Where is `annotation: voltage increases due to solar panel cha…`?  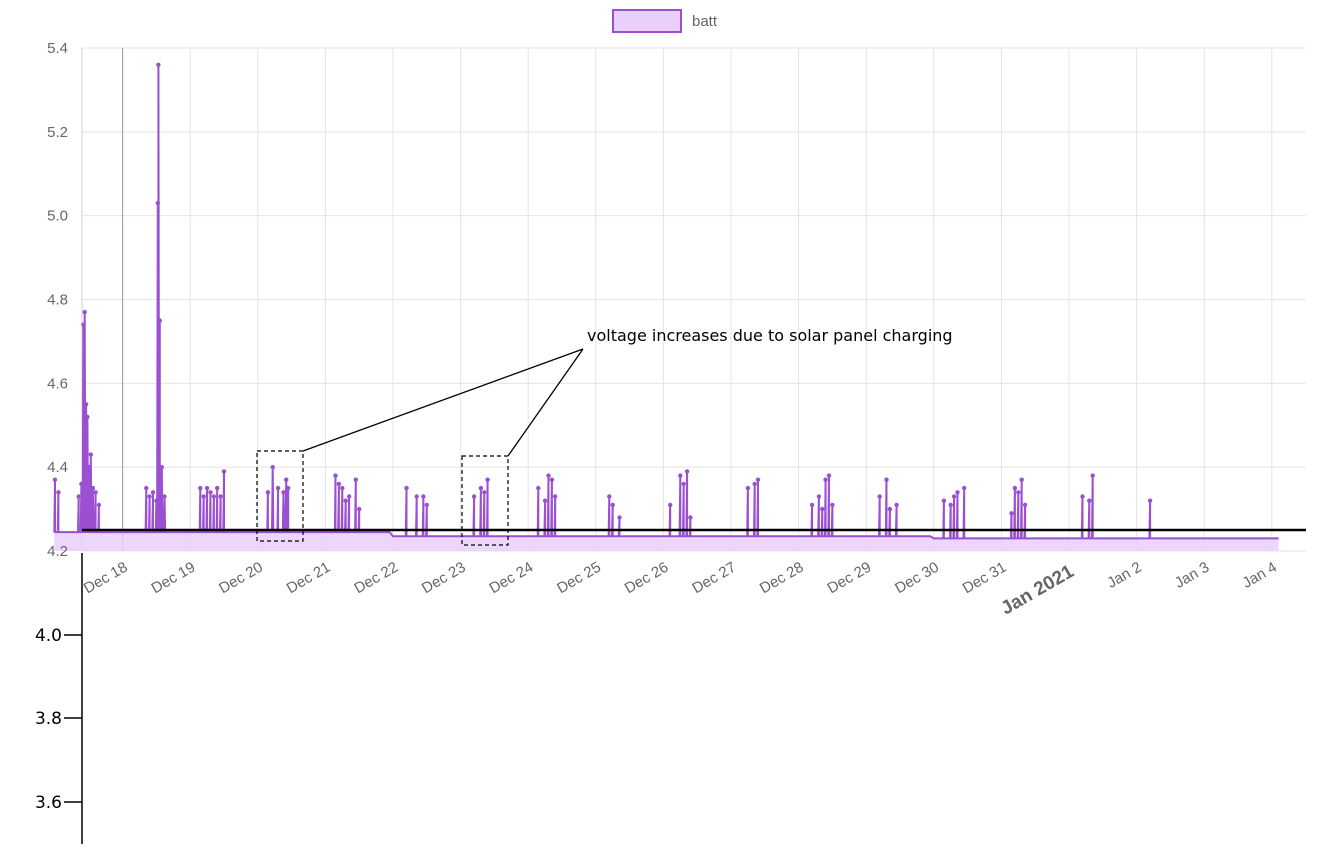
annotation: voltage increases due to solar panel cha… is located at coordinates (604, 436).